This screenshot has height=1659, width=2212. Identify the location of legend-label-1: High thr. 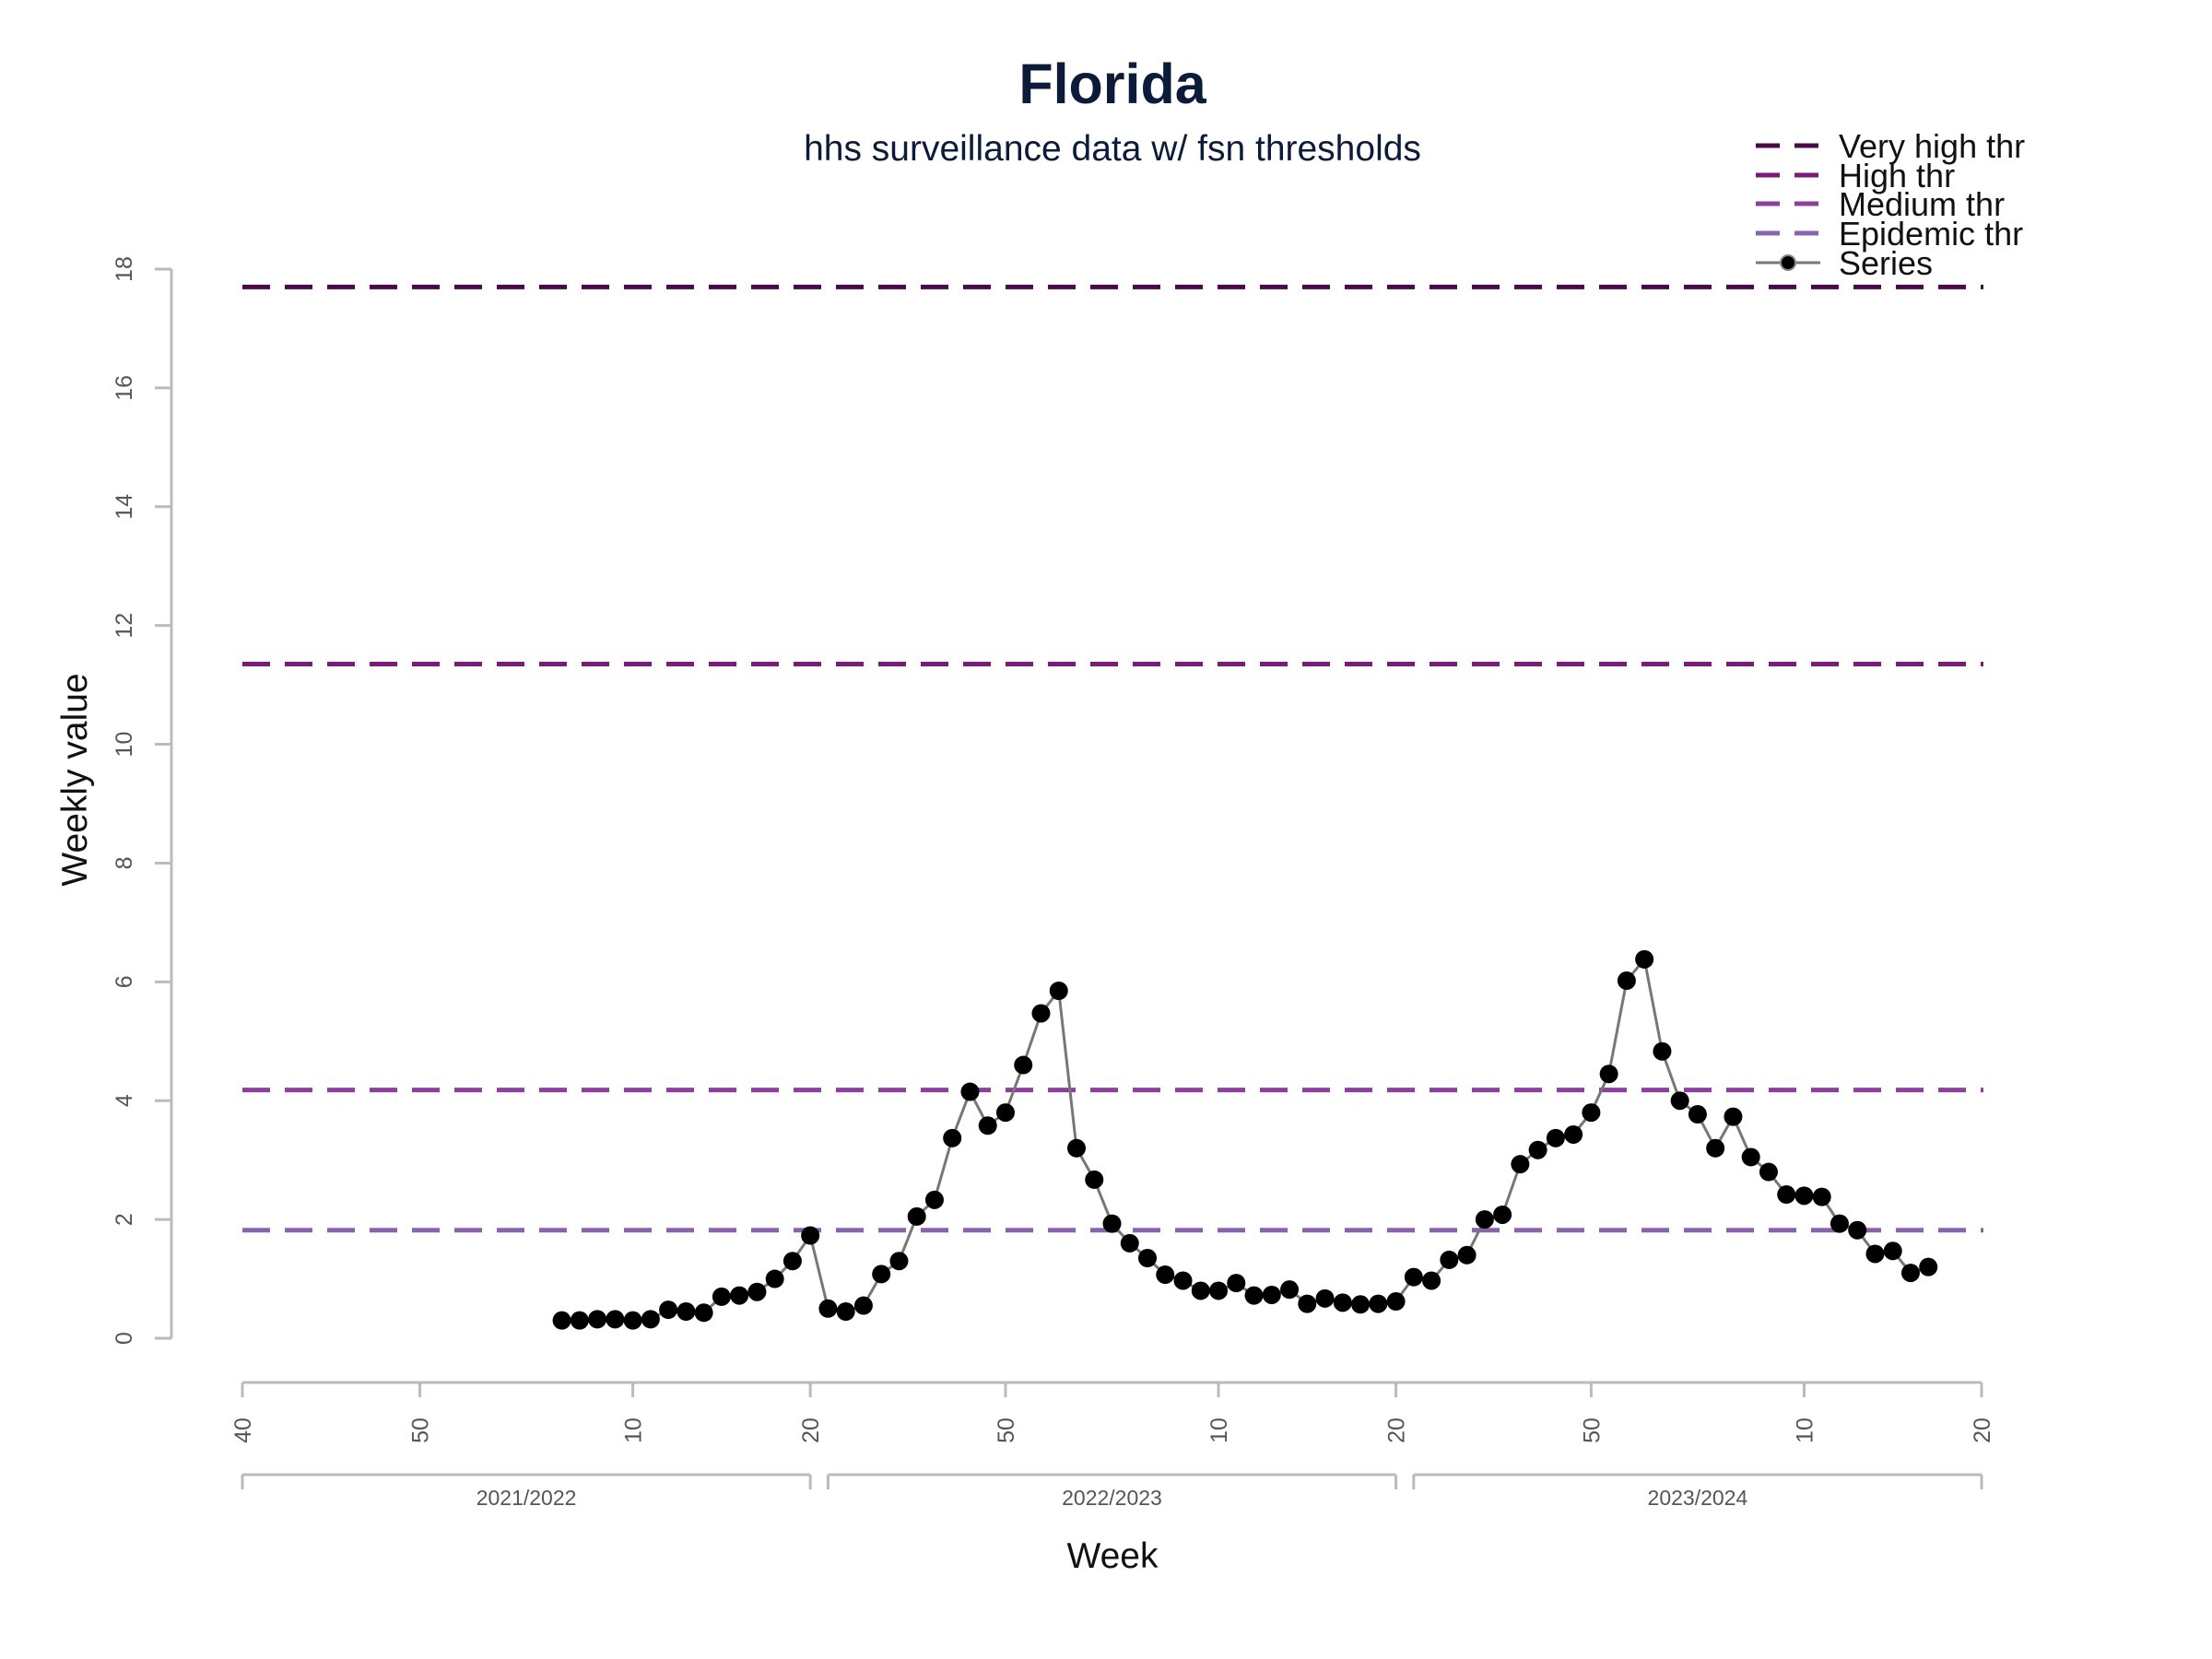
(1897, 175).